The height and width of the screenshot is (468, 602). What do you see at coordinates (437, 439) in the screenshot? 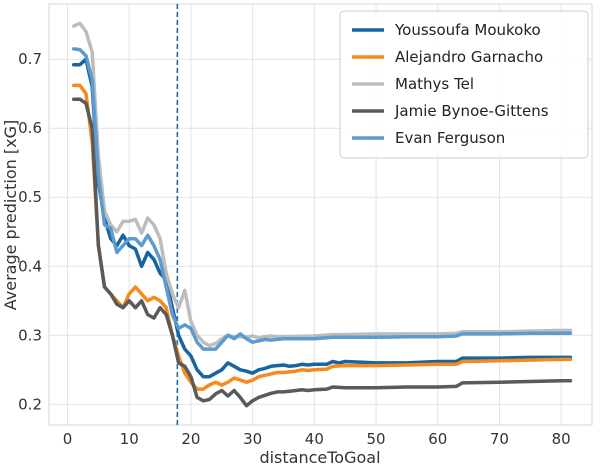
I see `x-tick-label: 60` at bounding box center [437, 439].